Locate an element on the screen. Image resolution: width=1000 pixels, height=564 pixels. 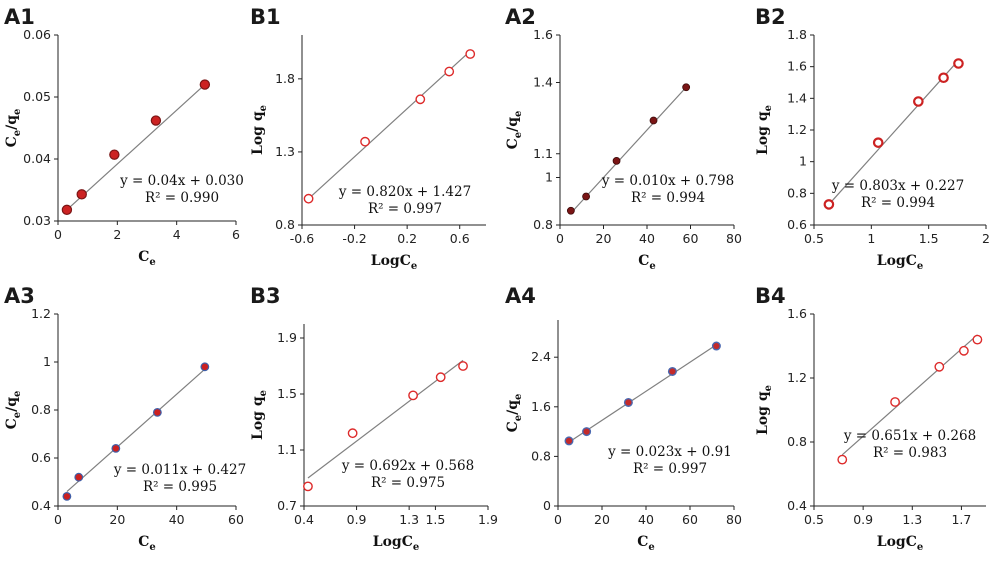
y-tick-label: 1.8 is located at coordinates (797, 34).